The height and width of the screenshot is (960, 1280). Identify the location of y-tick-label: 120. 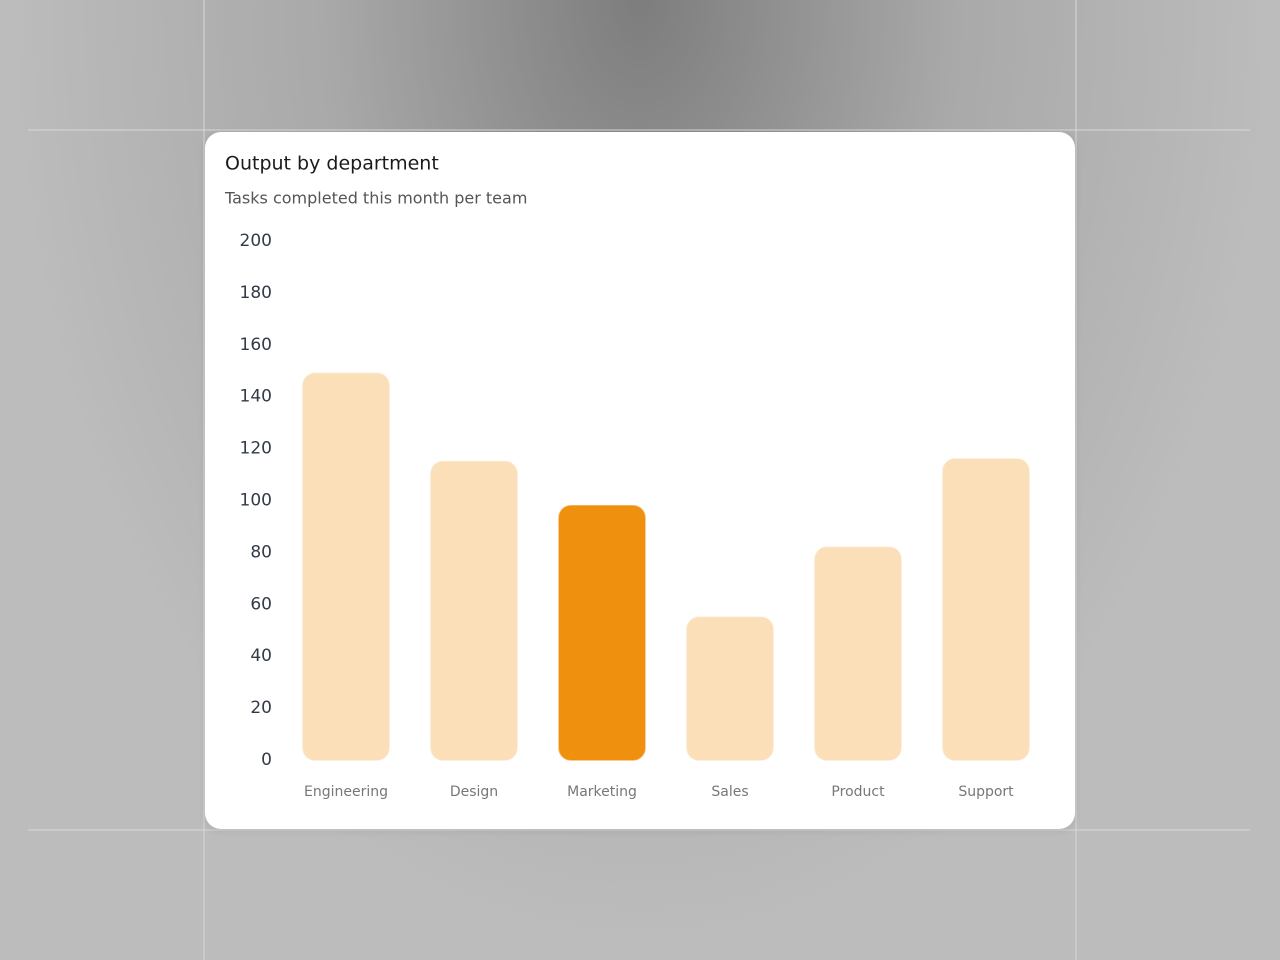
(256, 449).